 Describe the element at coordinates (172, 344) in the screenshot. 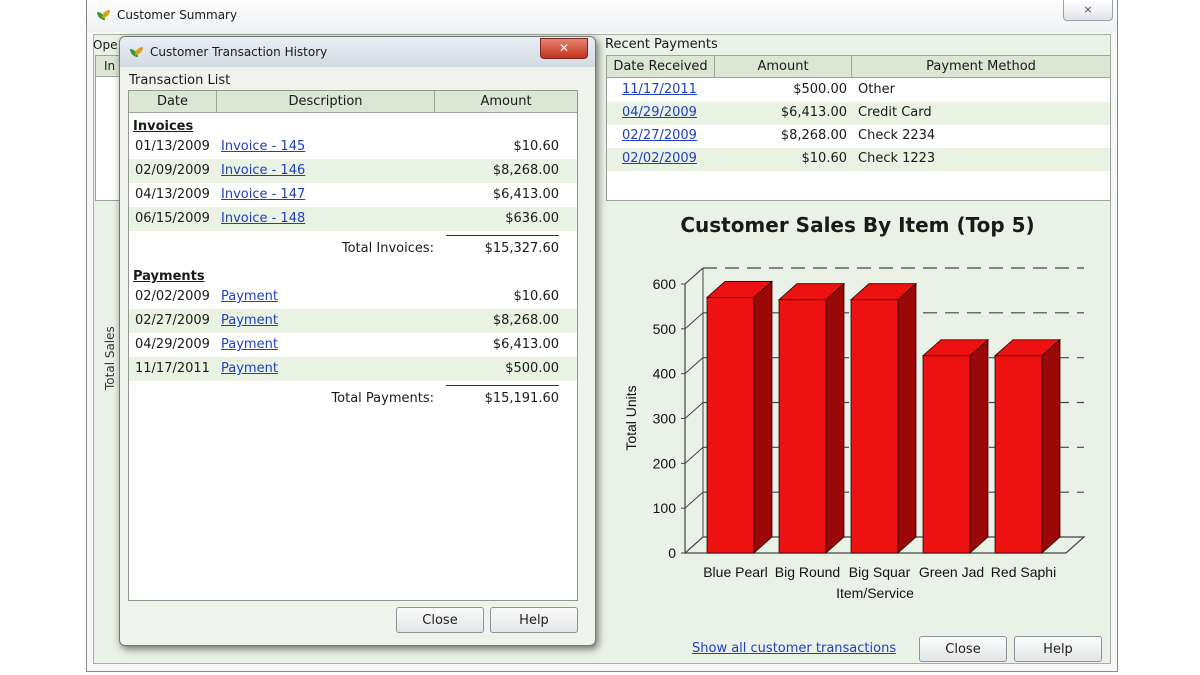

I see `payment-date: 04/29/2009` at that location.